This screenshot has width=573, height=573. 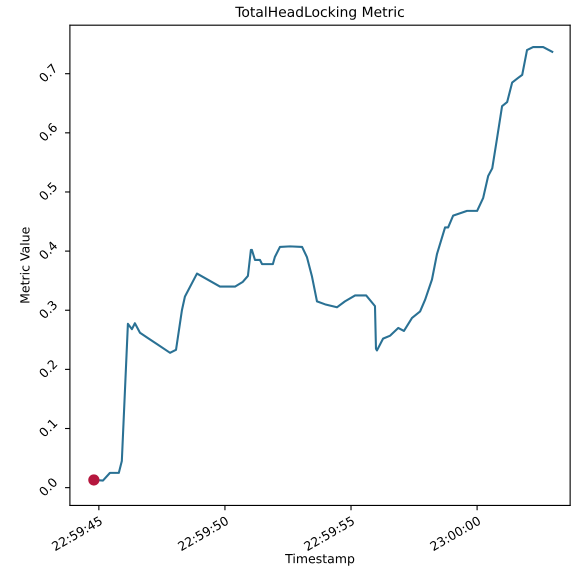 What do you see at coordinates (48, 250) in the screenshot?
I see `y-tick-label: 0.4` at bounding box center [48, 250].